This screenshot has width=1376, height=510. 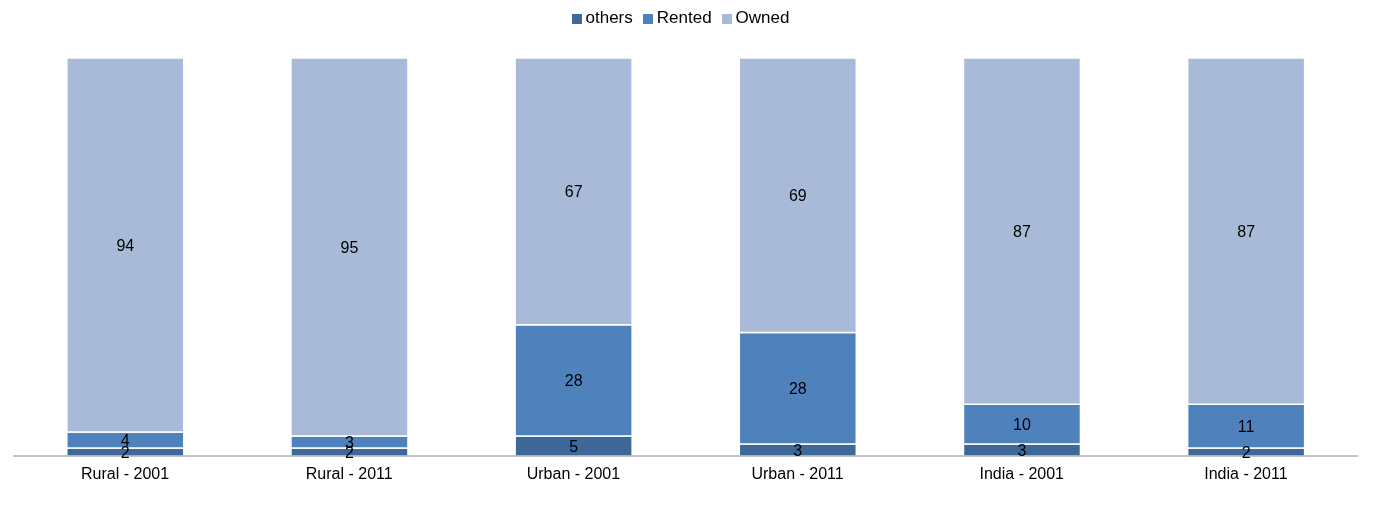 What do you see at coordinates (125, 474) in the screenshot?
I see `x-tick-label: Rural - 2001` at bounding box center [125, 474].